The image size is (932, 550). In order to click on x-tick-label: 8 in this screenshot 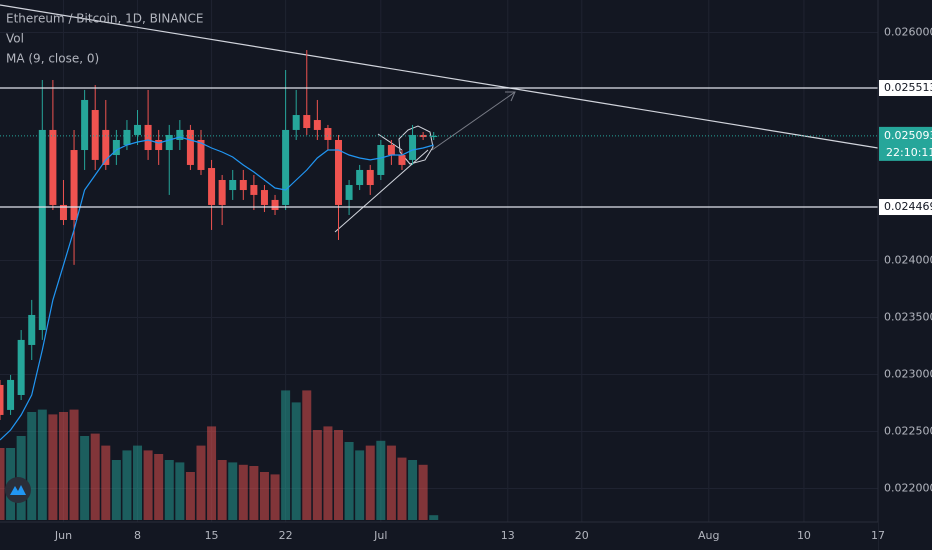, I will do `click(137, 535)`.